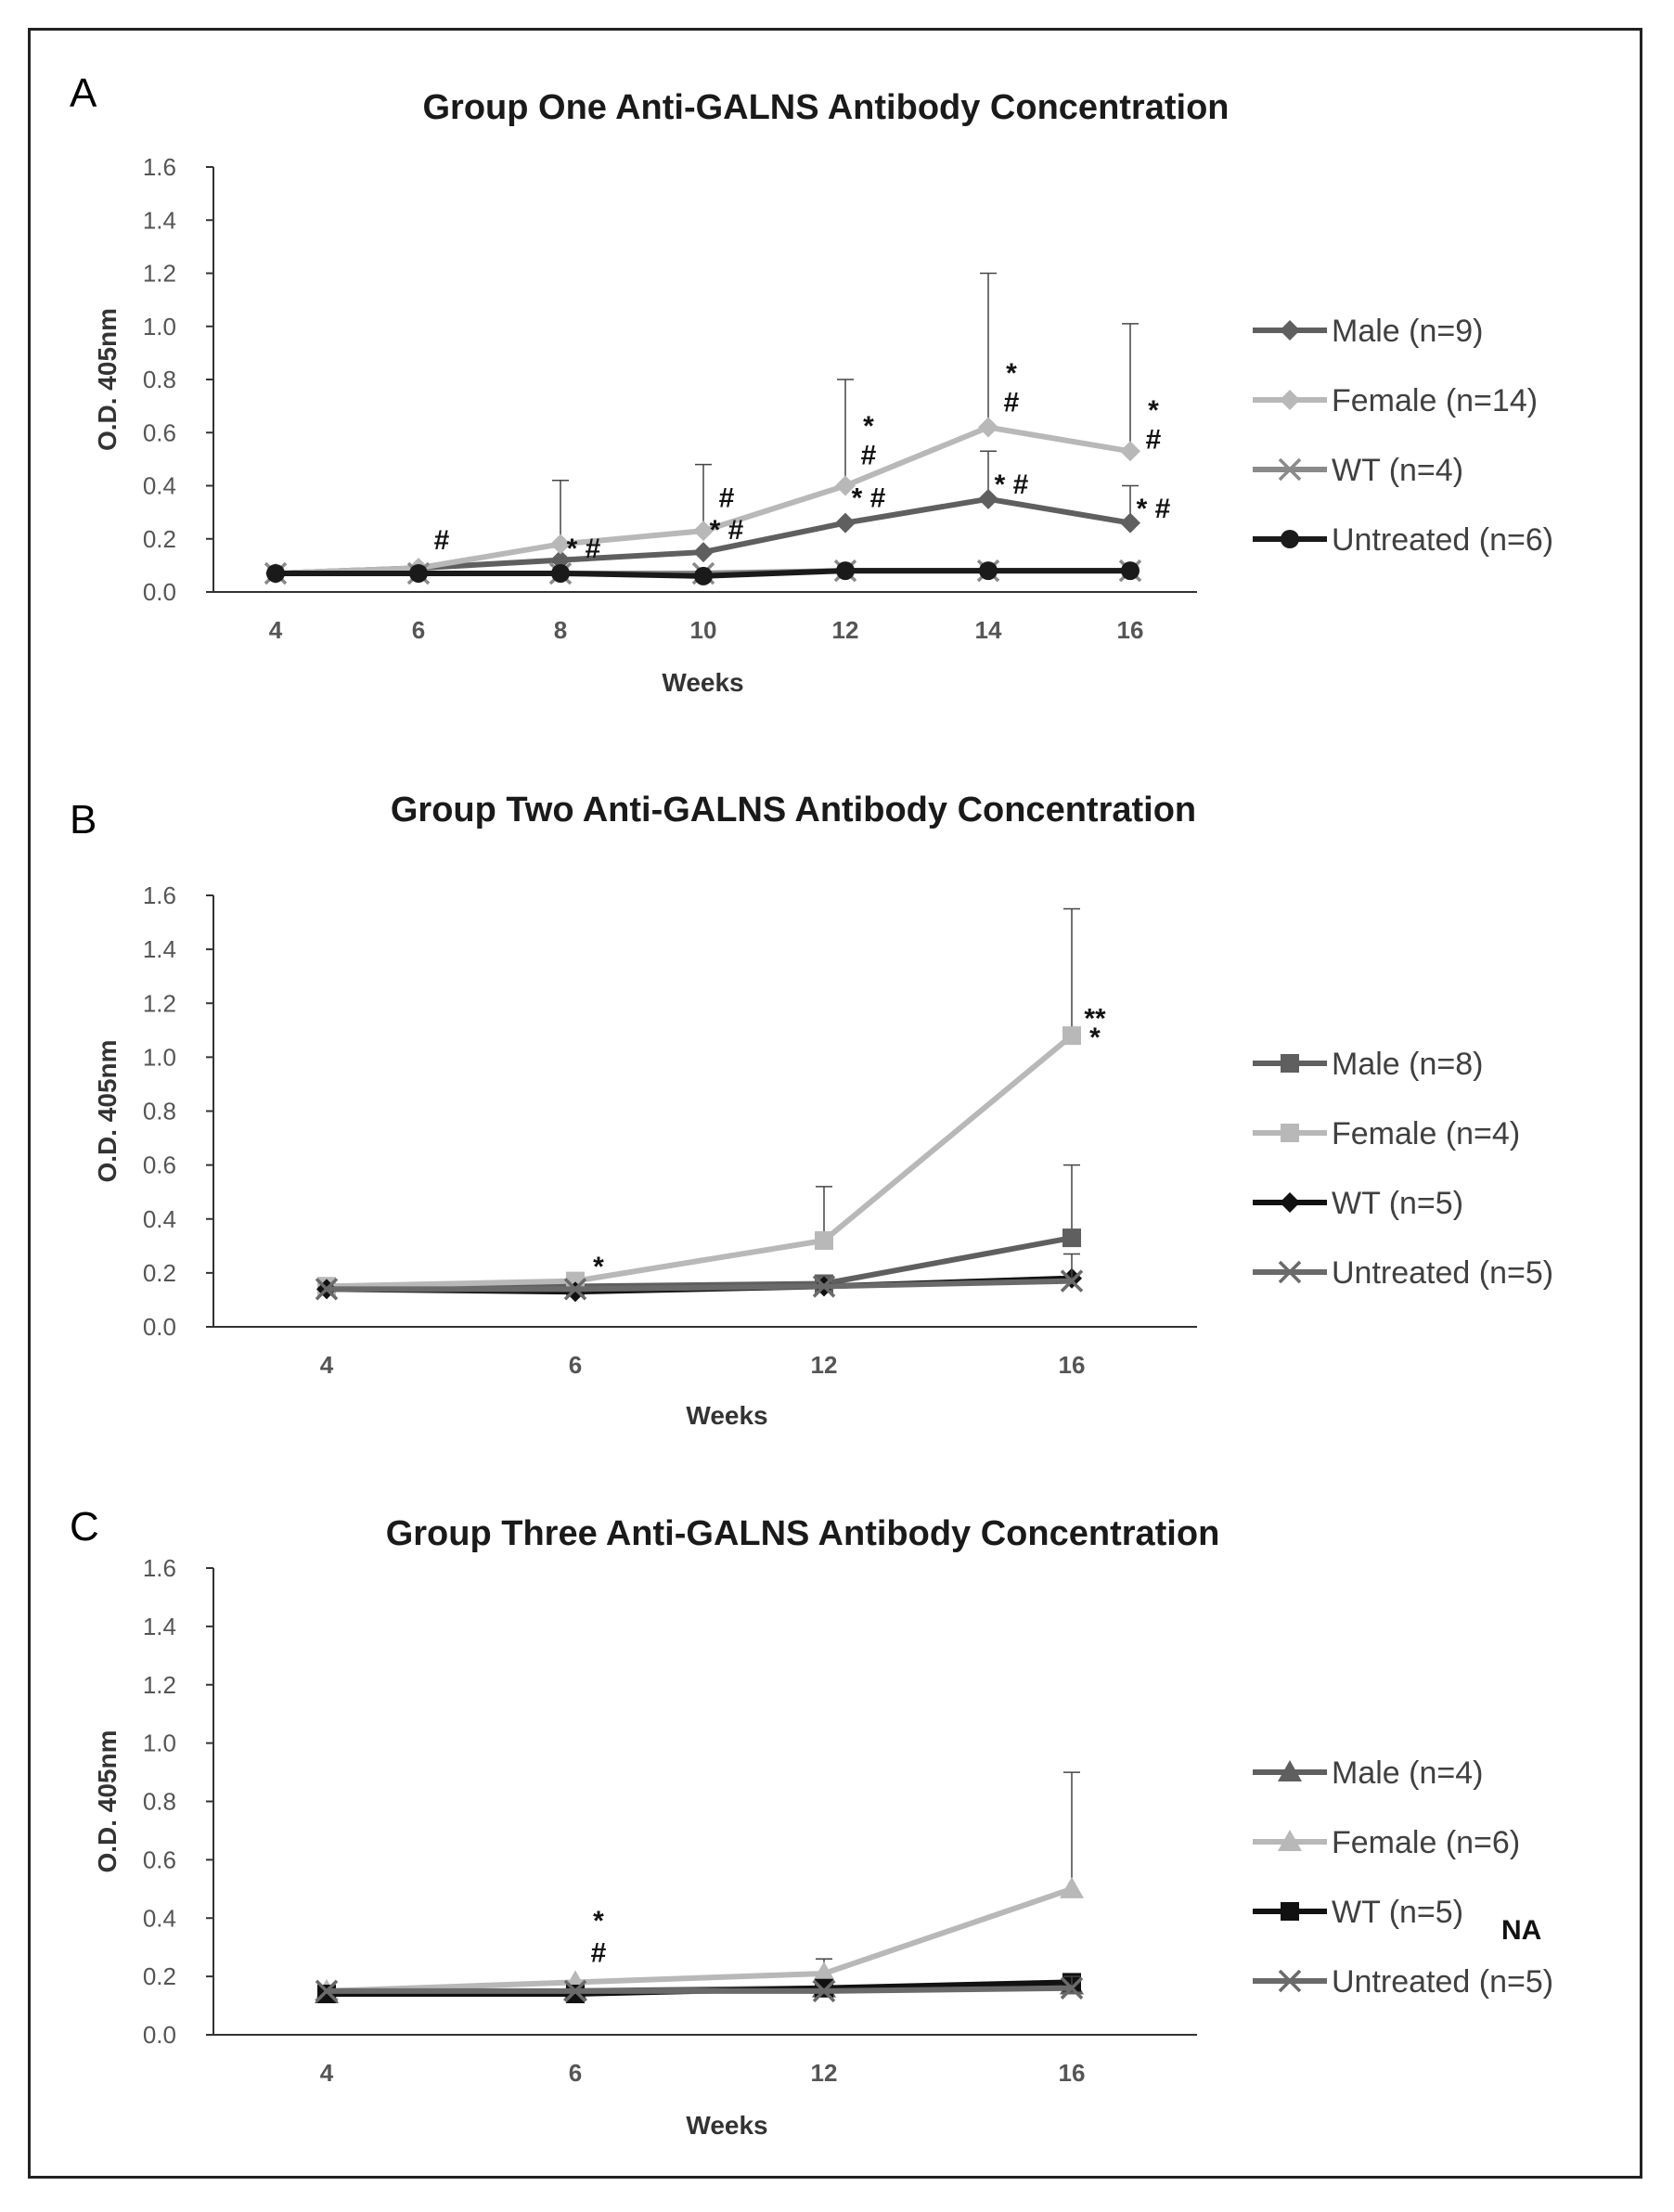 The width and height of the screenshot is (1674, 2212). What do you see at coordinates (704, 630) in the screenshot?
I see `x-tick-label: 10` at bounding box center [704, 630].